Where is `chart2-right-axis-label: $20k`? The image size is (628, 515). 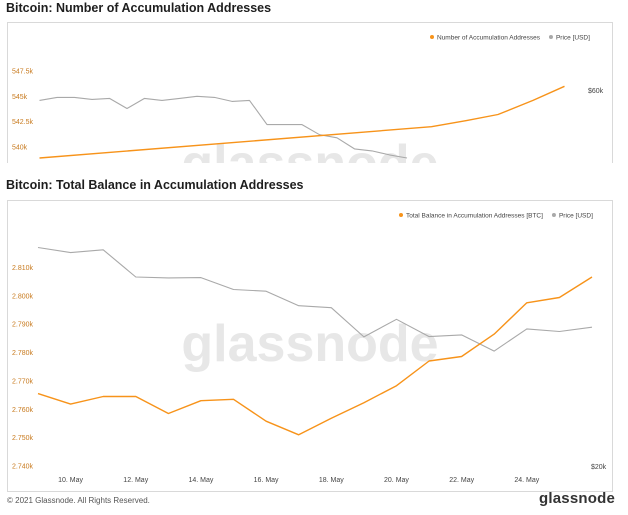 chart2-right-axis-label: $20k is located at coordinates (599, 467).